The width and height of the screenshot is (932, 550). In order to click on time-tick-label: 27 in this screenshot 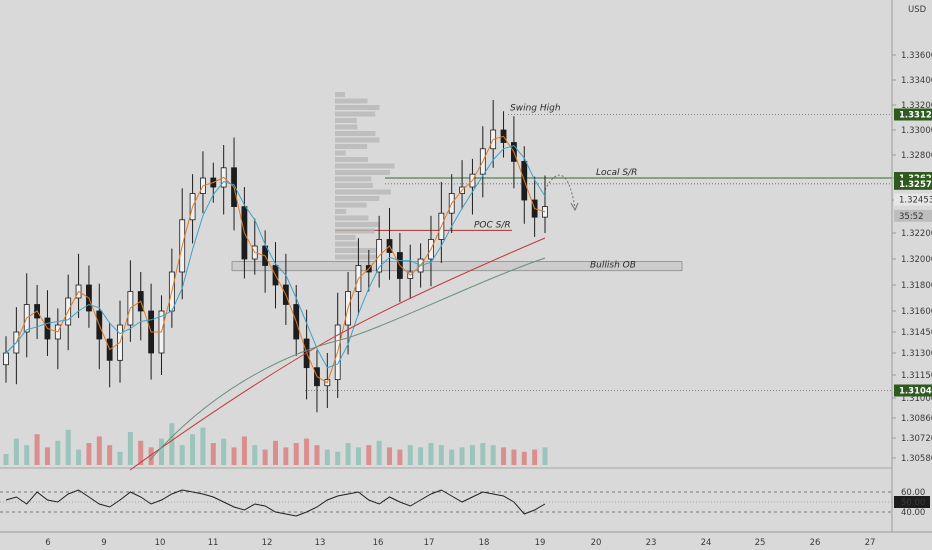, I will do `click(870, 543)`.